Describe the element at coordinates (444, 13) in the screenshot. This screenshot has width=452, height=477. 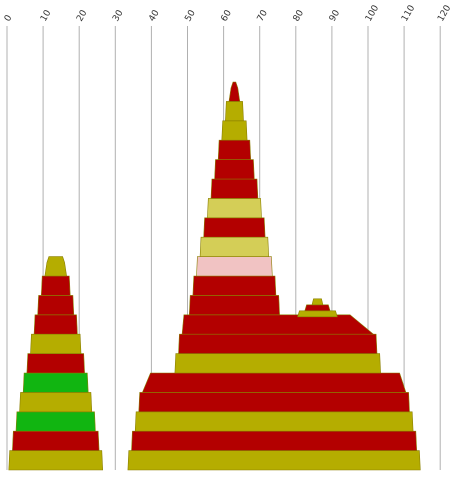
I see `x-tick-label-120: 120` at that location.